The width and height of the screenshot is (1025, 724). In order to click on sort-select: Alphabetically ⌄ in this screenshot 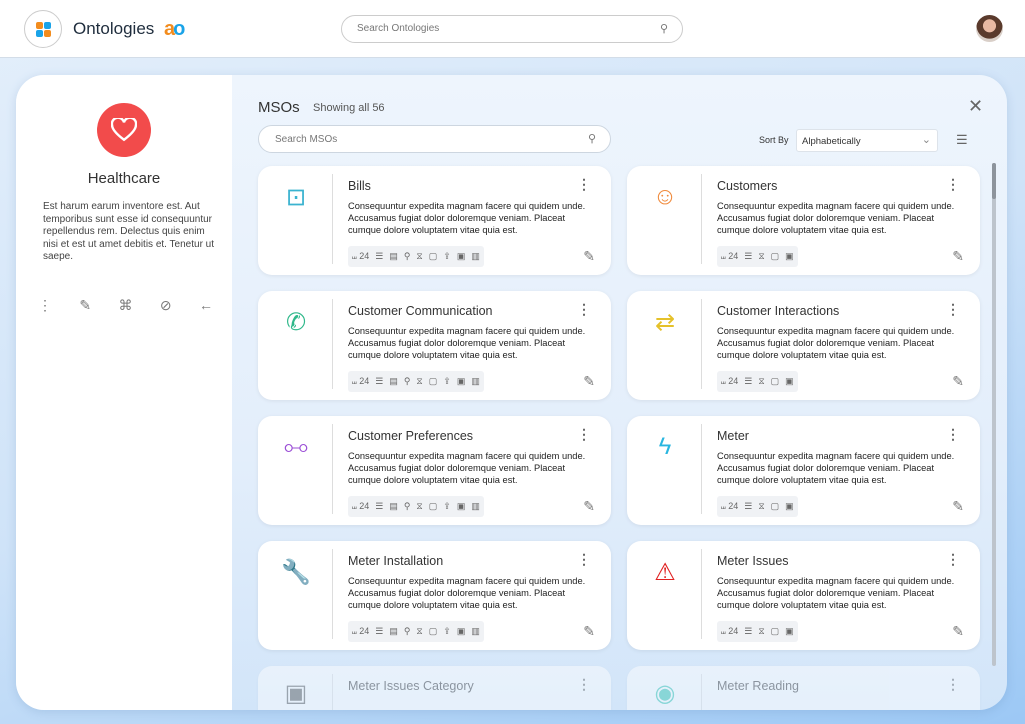, I will do `click(867, 140)`.